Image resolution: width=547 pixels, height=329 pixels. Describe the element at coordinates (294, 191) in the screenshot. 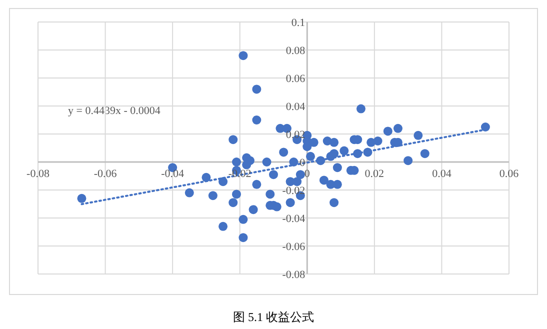

I see `y-tick-label: -0.02` at that location.